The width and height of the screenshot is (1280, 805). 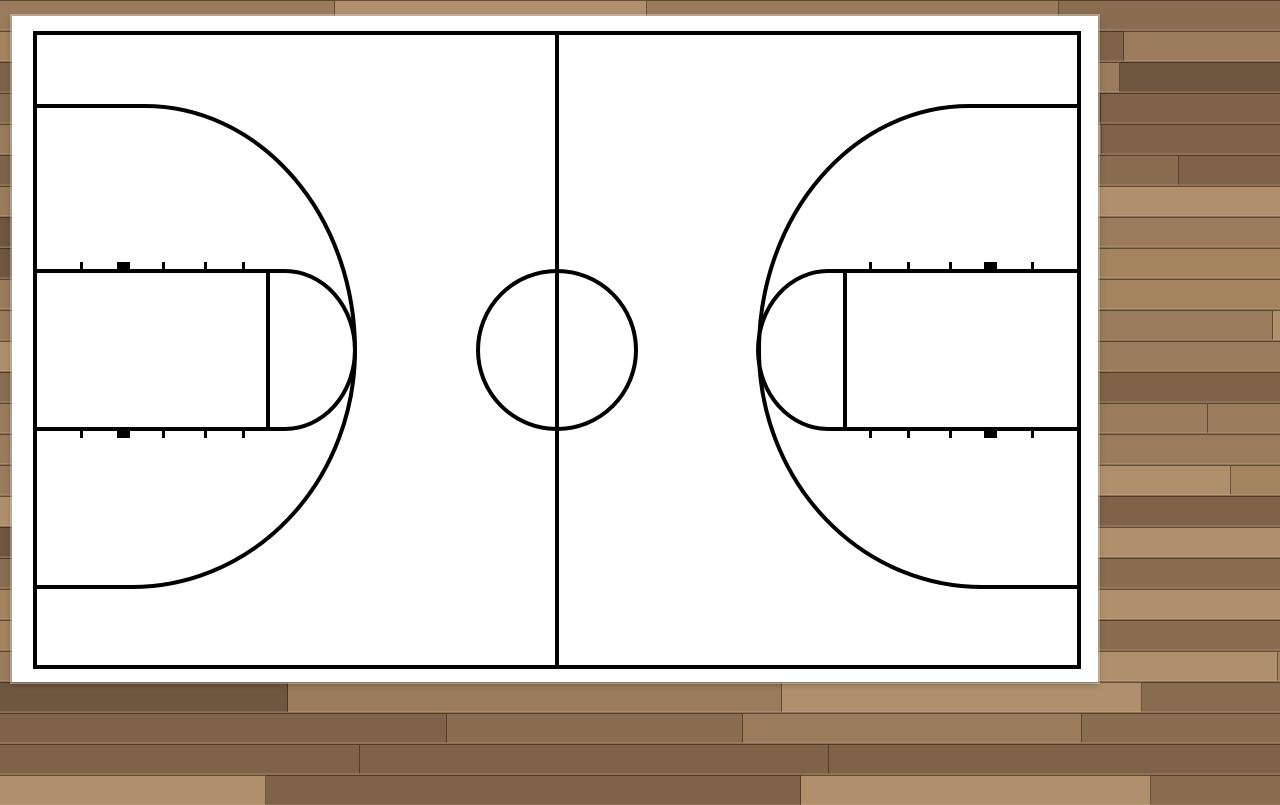 I want to click on key-left, so click(x=152, y=350).